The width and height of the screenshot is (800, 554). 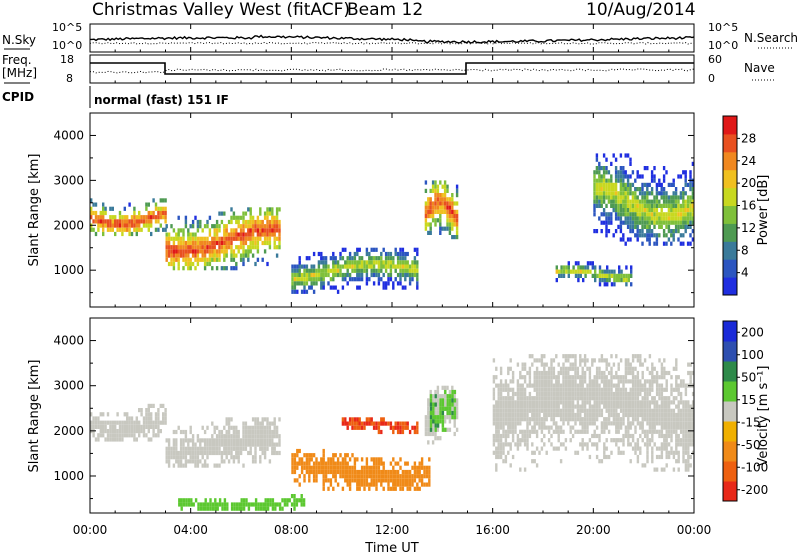 What do you see at coordinates (763, 210) in the screenshot?
I see `power-colorbar-label: Power [dB]` at bounding box center [763, 210].